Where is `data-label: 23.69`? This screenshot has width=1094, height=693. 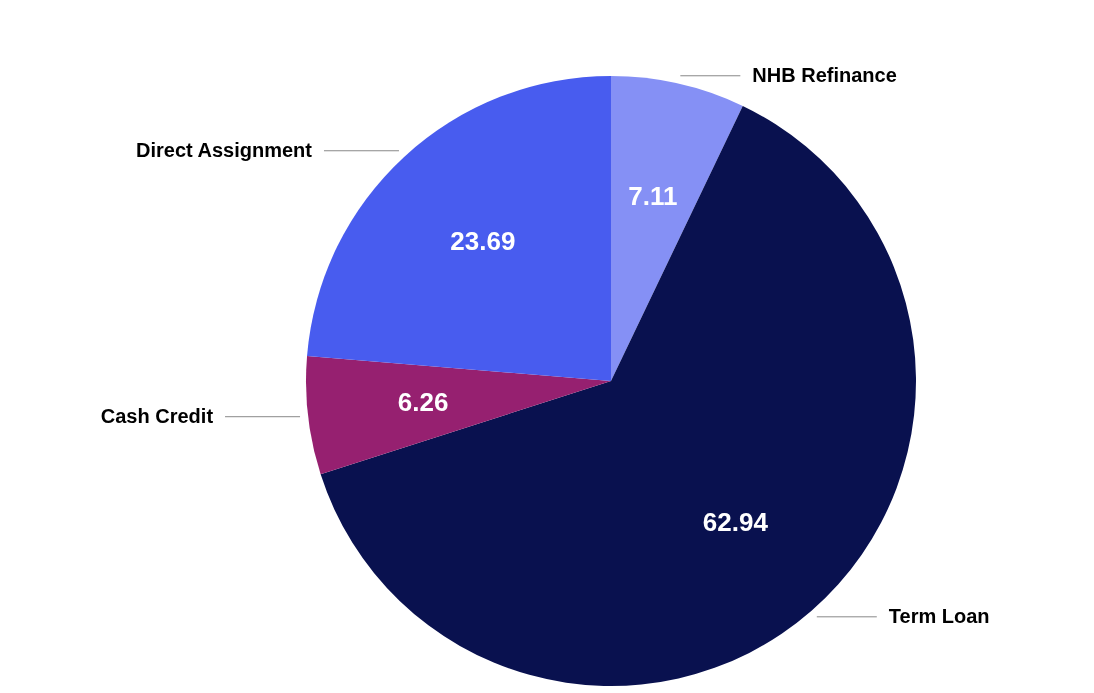
data-label: 23.69 is located at coordinates (483, 240).